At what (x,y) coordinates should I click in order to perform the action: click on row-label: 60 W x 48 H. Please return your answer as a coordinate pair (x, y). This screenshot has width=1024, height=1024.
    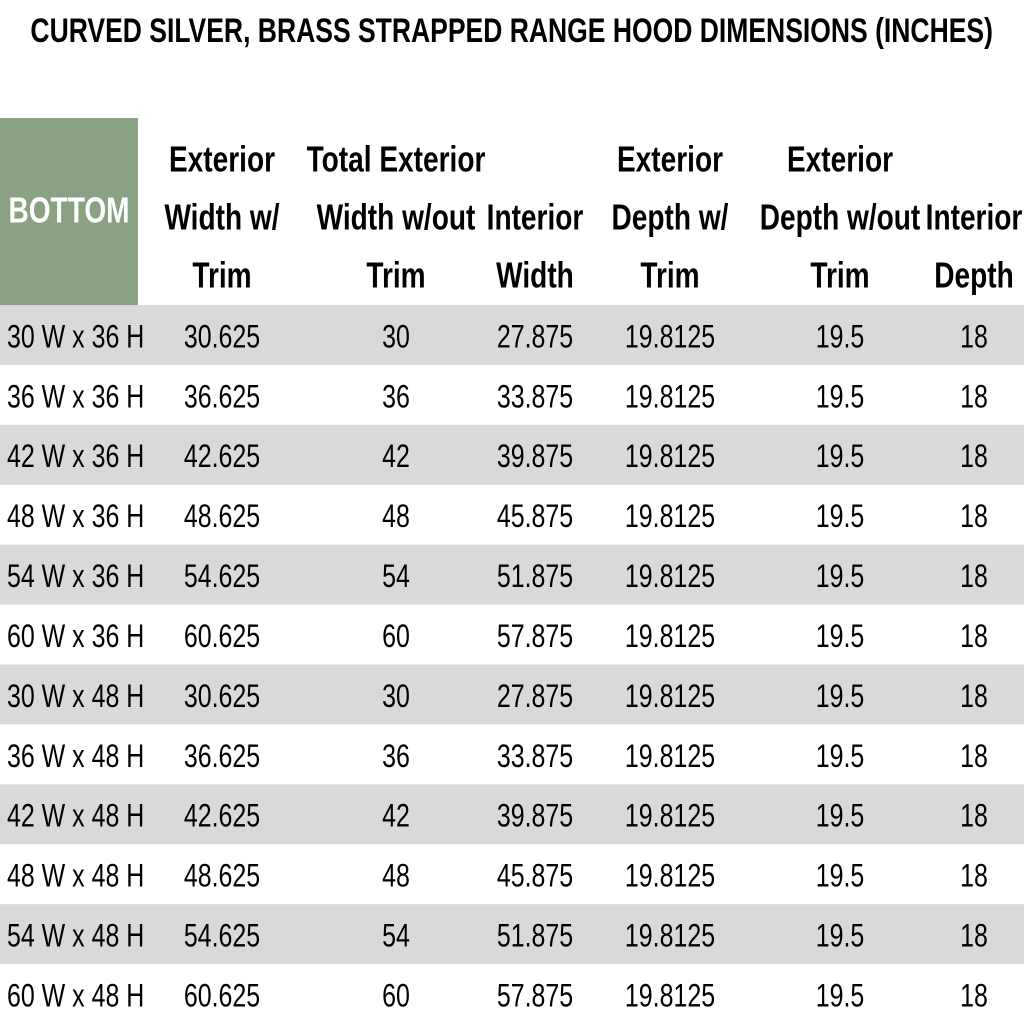
    Looking at the image, I should click on (75, 997).